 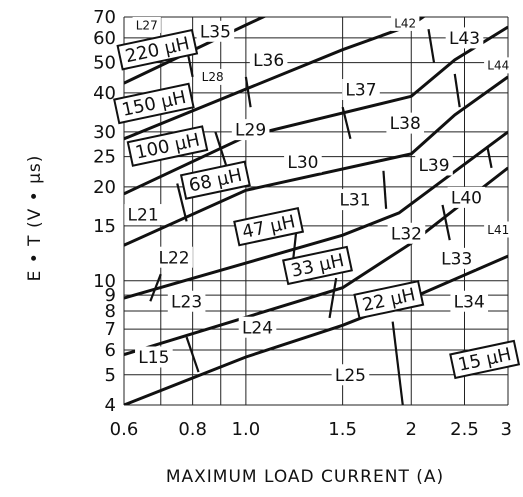 I want to click on region-label-text: L24, so click(x=257, y=328).